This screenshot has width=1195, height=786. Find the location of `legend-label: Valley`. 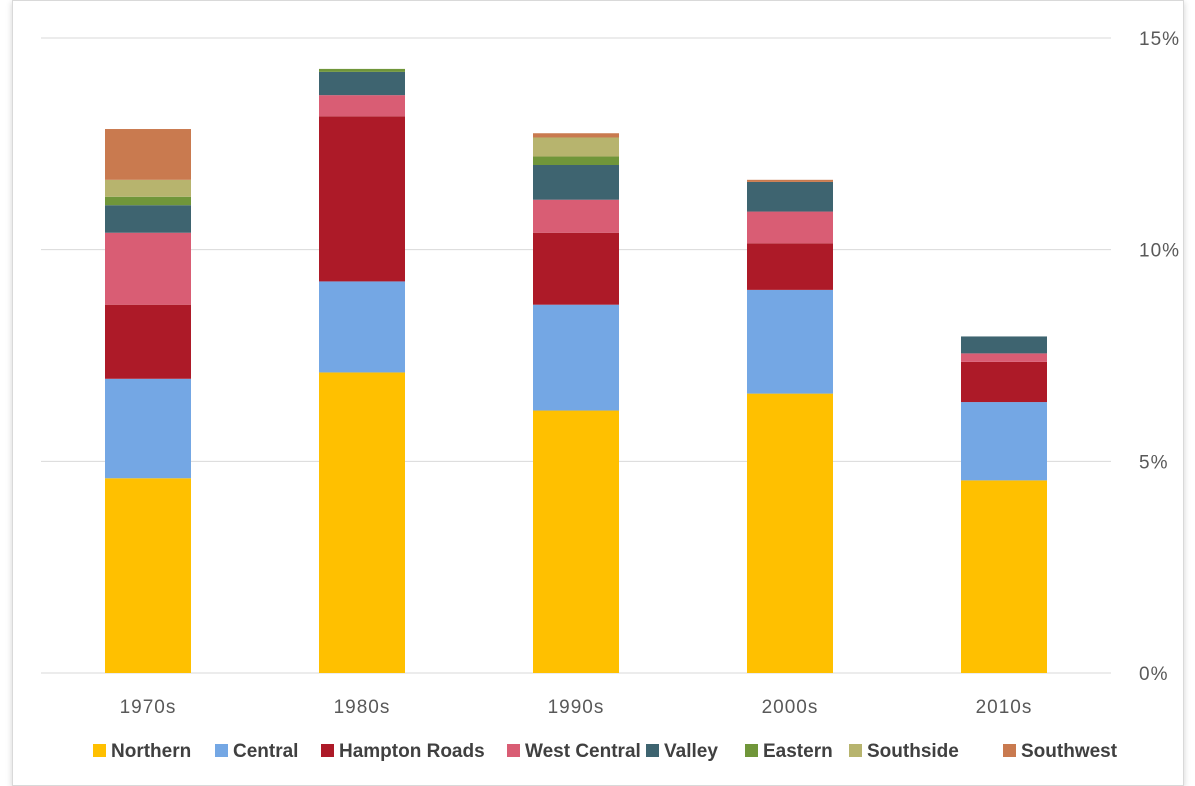

legend-label: Valley is located at coordinates (691, 751).